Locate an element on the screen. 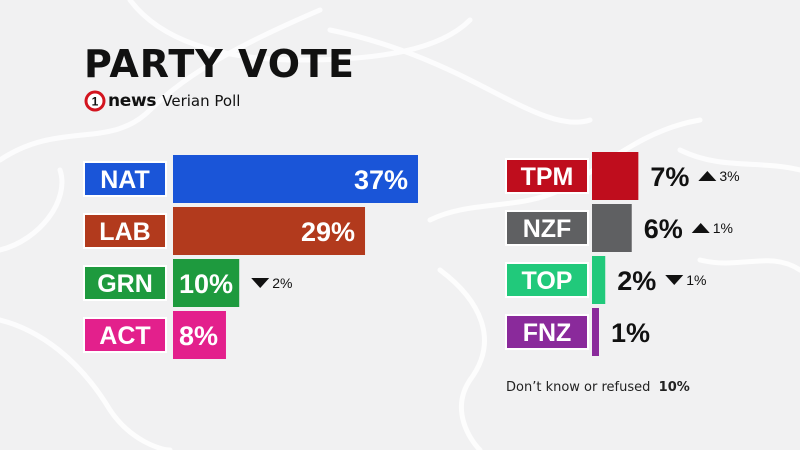 The width and height of the screenshot is (800, 450). change-up-icon-tpm is located at coordinates (707, 176).